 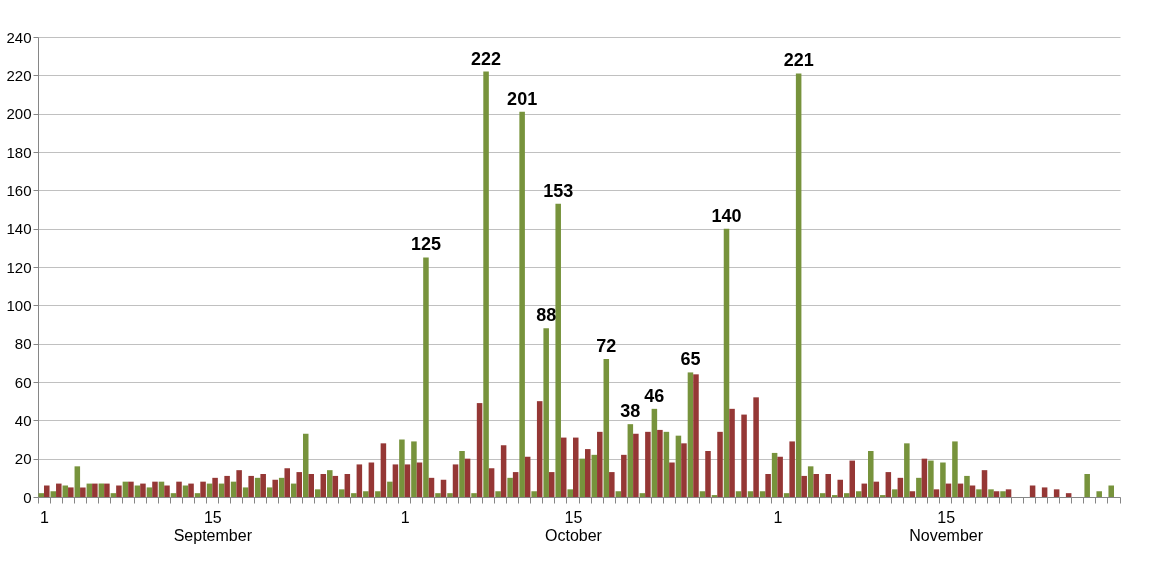 I want to click on y-tick-label: 40, so click(x=23, y=420).